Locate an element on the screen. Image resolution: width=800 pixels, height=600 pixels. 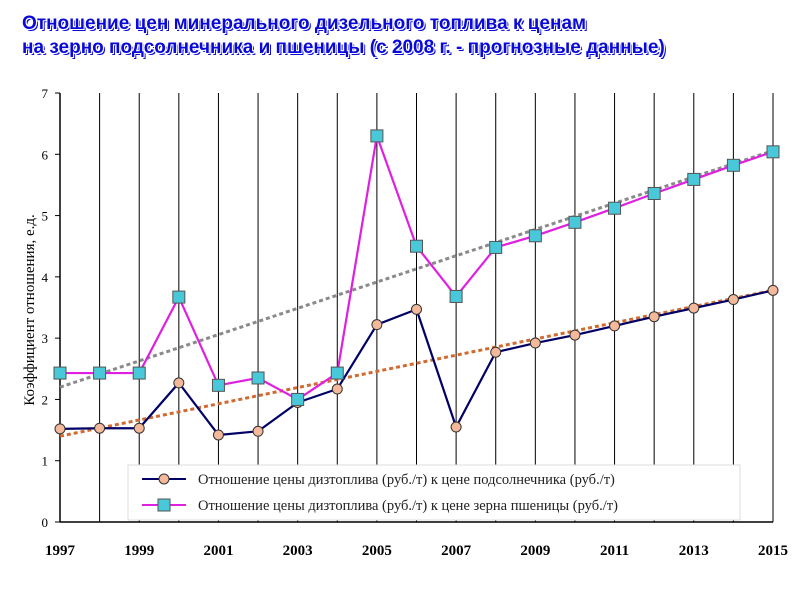
point-s1-1998 is located at coordinates (100, 373).